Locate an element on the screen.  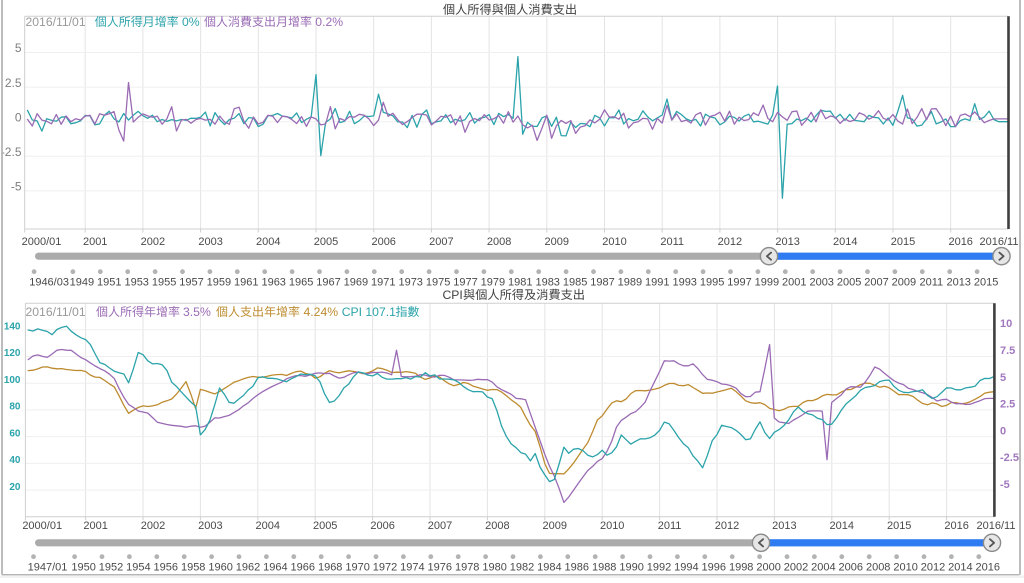
svg-text: 1989 is located at coordinates (630, 283).